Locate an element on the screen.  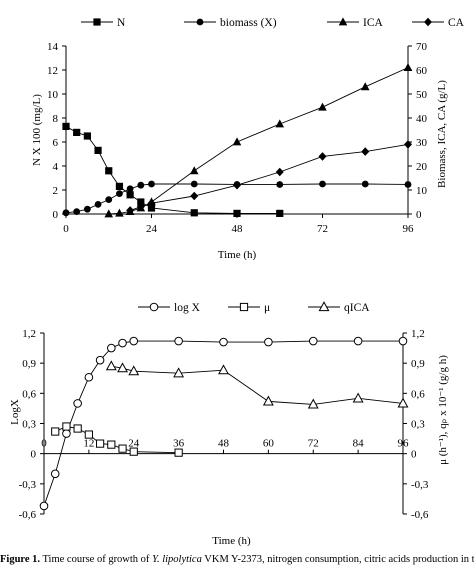
bottom-x-tick-label: 60 is located at coordinates (269, 444).